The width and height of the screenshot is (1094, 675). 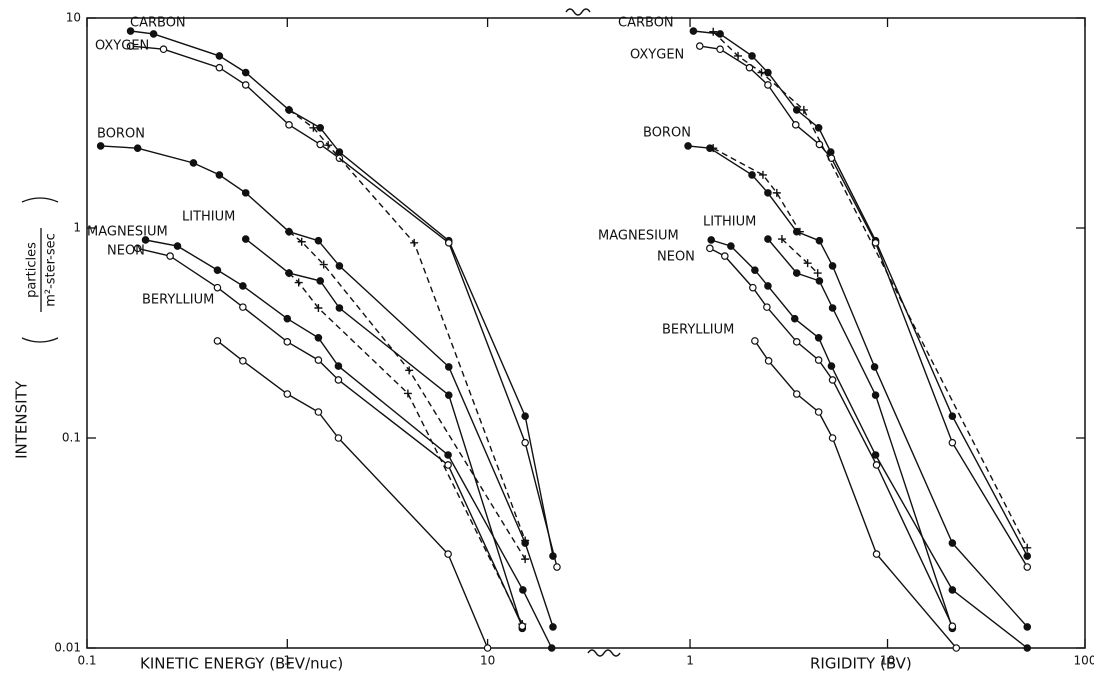 I want to click on paren, so click(x=40, y=340).